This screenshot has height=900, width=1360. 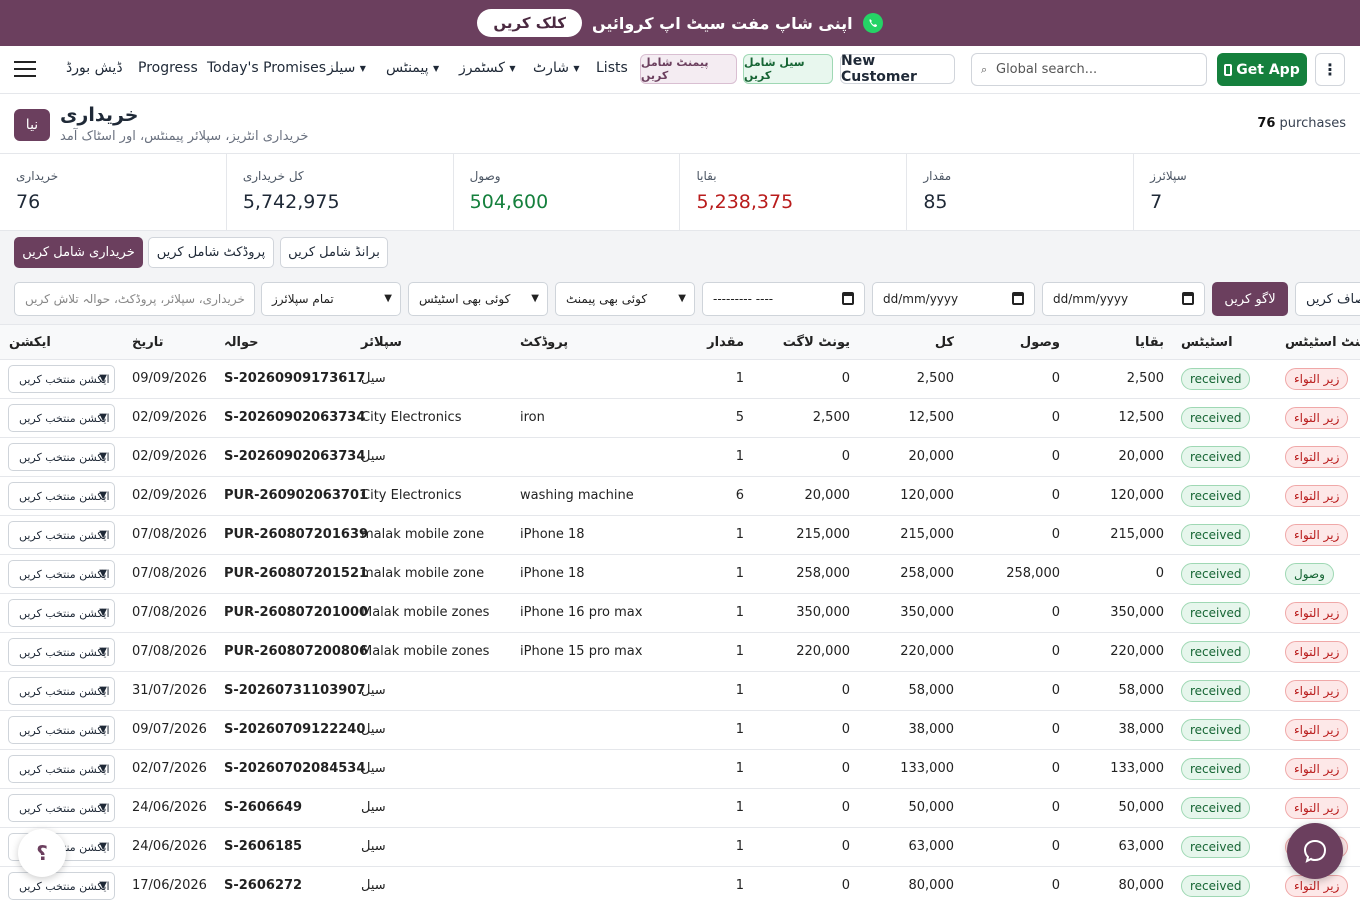 I want to click on add-purchase-button: خریداری شامل کریں, so click(x=78, y=252).